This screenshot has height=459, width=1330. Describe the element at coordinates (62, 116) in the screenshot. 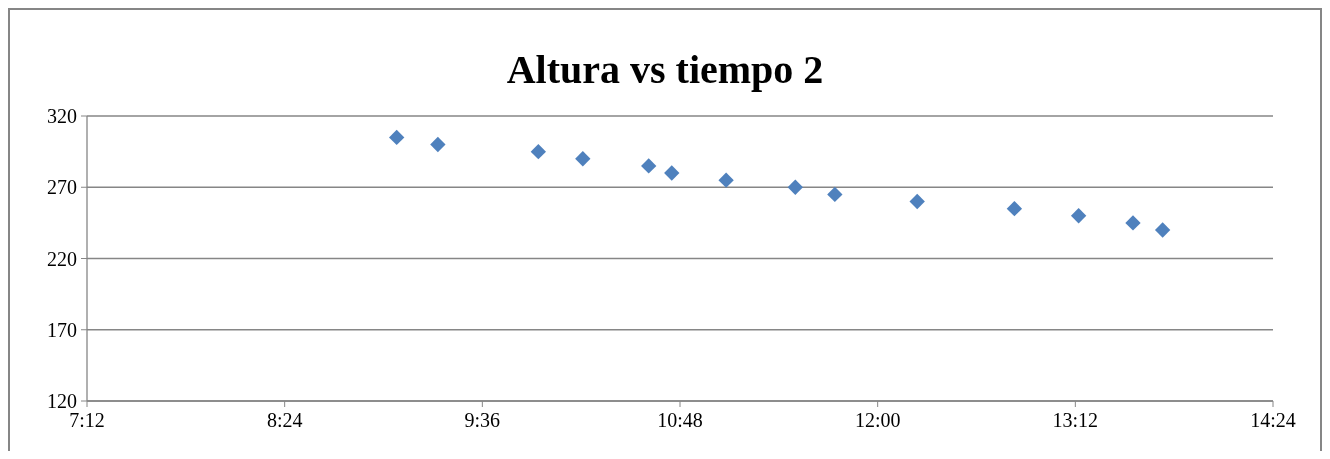

I see `y-tick-label: 320` at that location.